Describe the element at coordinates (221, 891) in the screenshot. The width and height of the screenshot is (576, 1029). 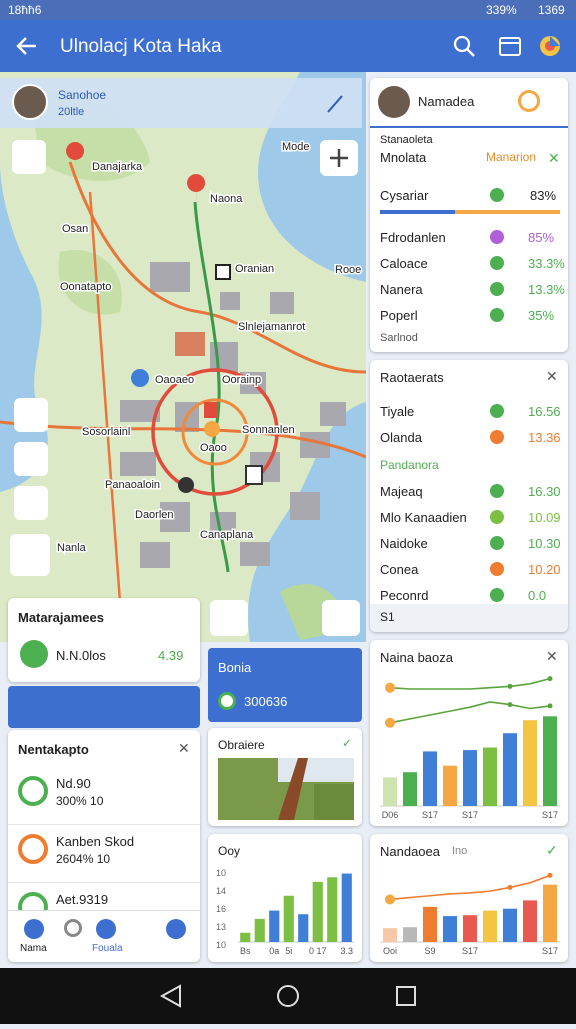
I see `y-label: 14` at that location.